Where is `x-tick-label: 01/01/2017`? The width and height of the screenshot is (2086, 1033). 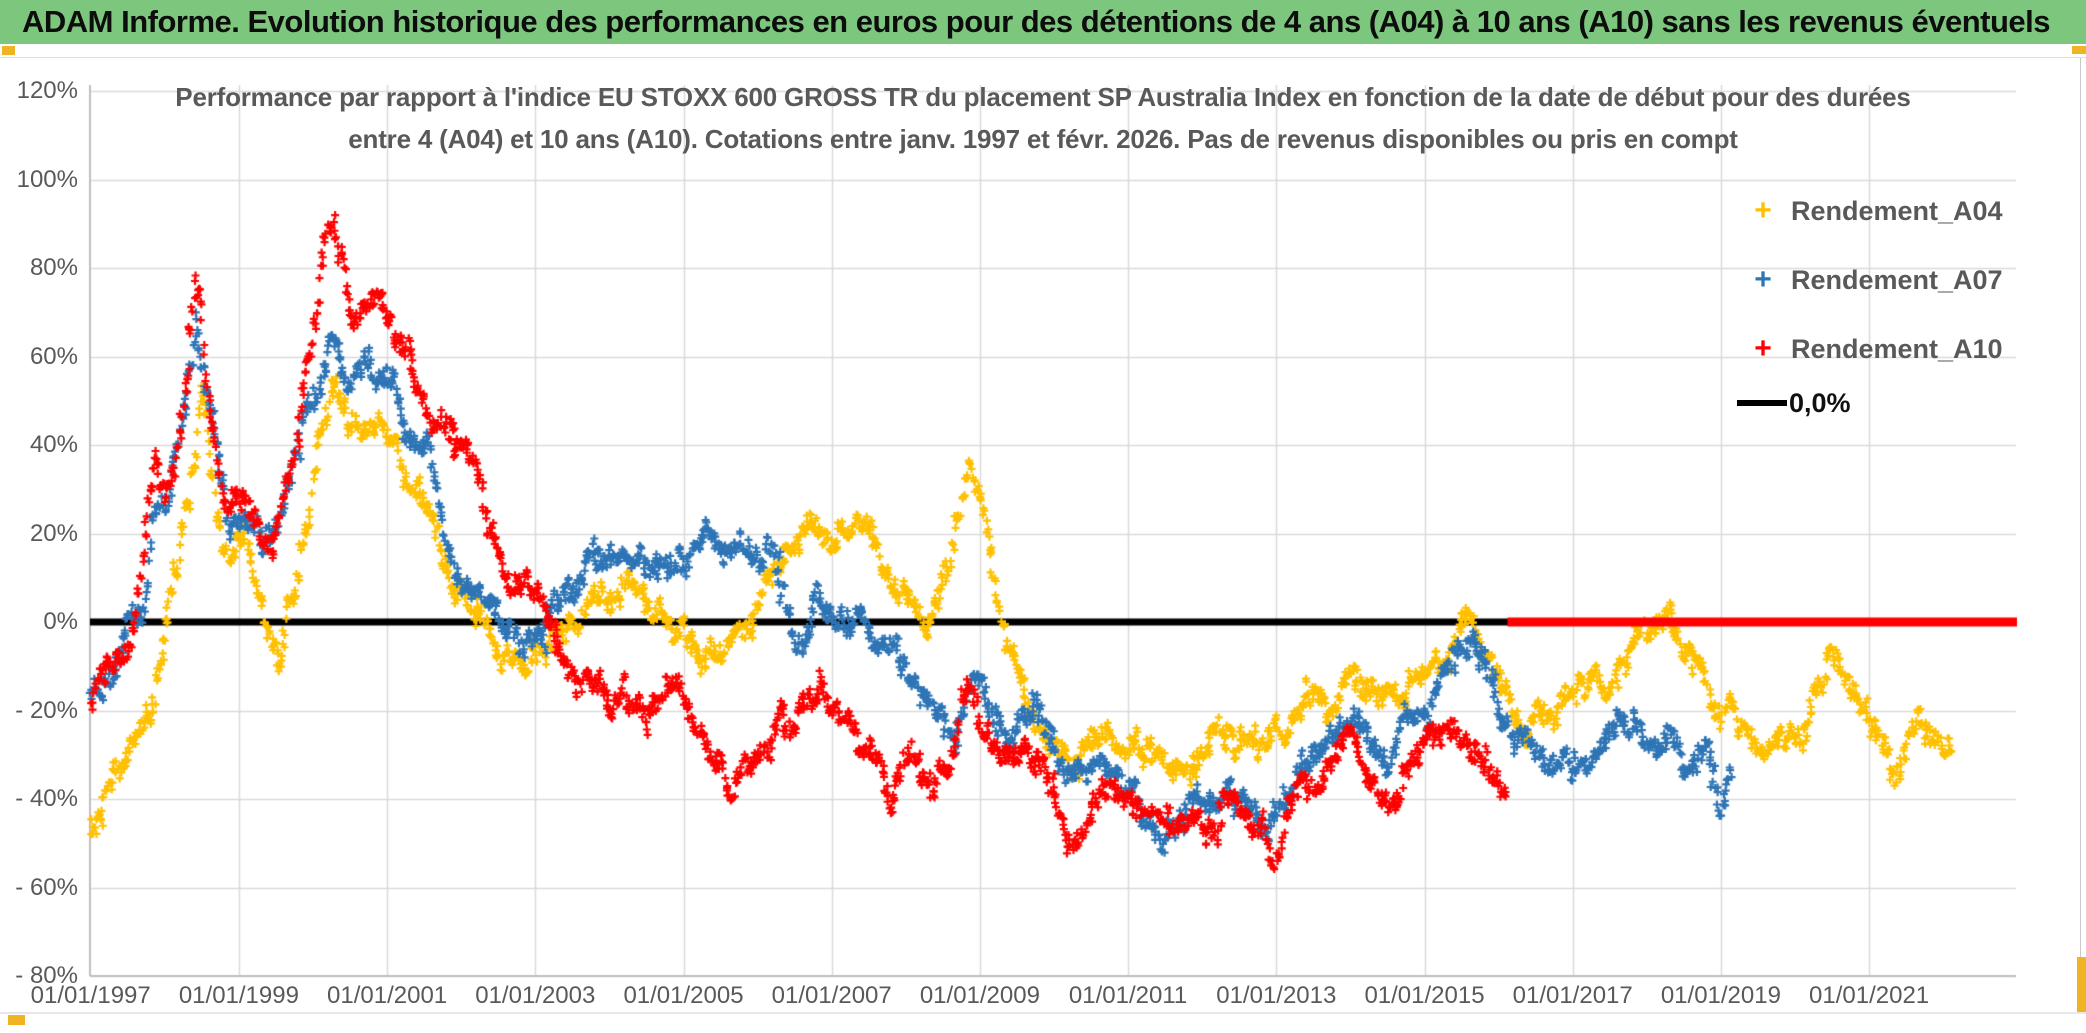 x-tick-label: 01/01/2017 is located at coordinates (1572, 995).